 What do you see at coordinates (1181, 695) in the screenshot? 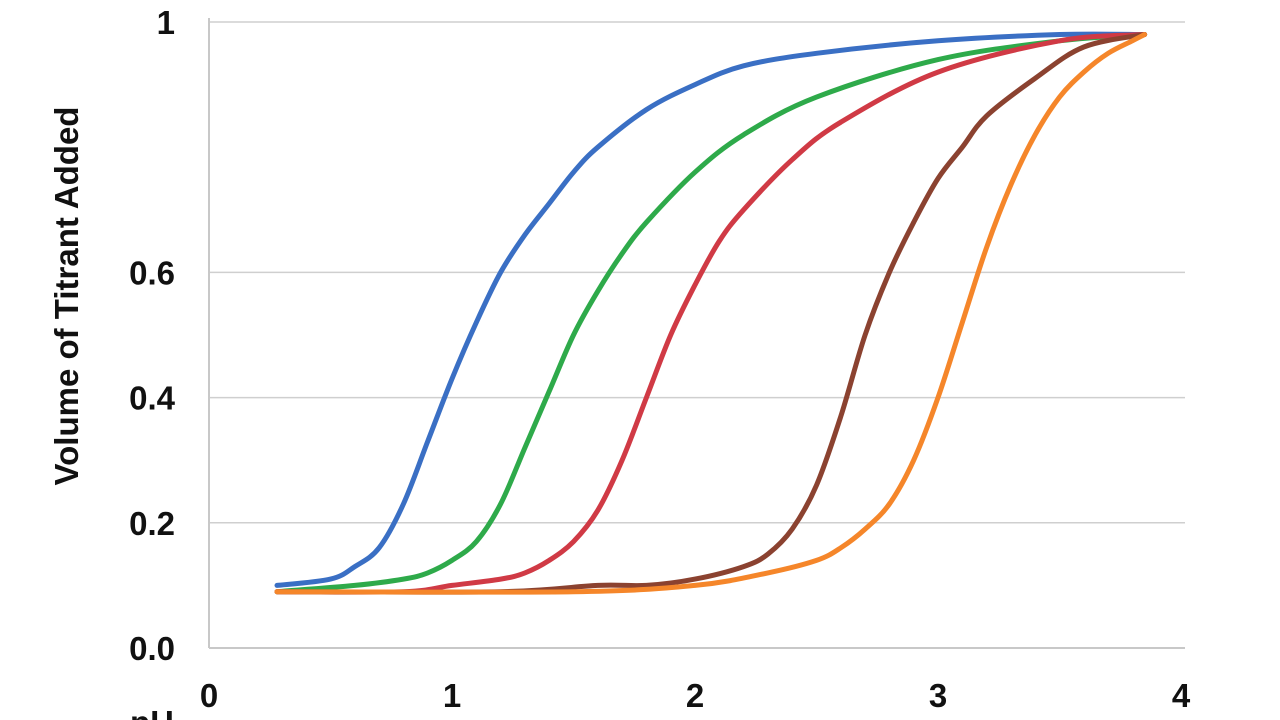
I see `x-tick-label-4: 4` at bounding box center [1181, 695].